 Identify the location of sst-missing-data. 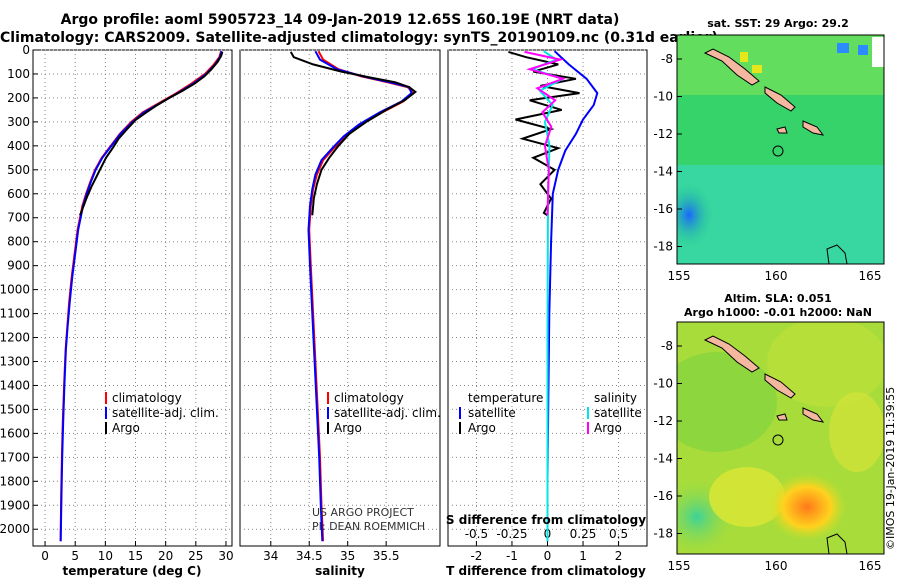
(878, 52).